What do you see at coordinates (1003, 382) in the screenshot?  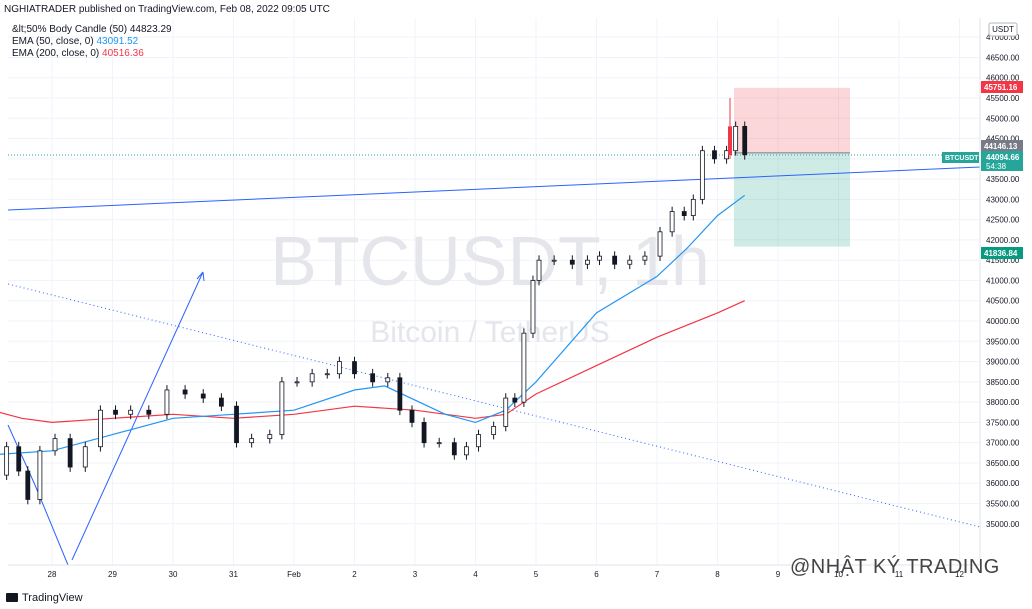 I see `y-tick-label: 38500.00` at bounding box center [1003, 382].